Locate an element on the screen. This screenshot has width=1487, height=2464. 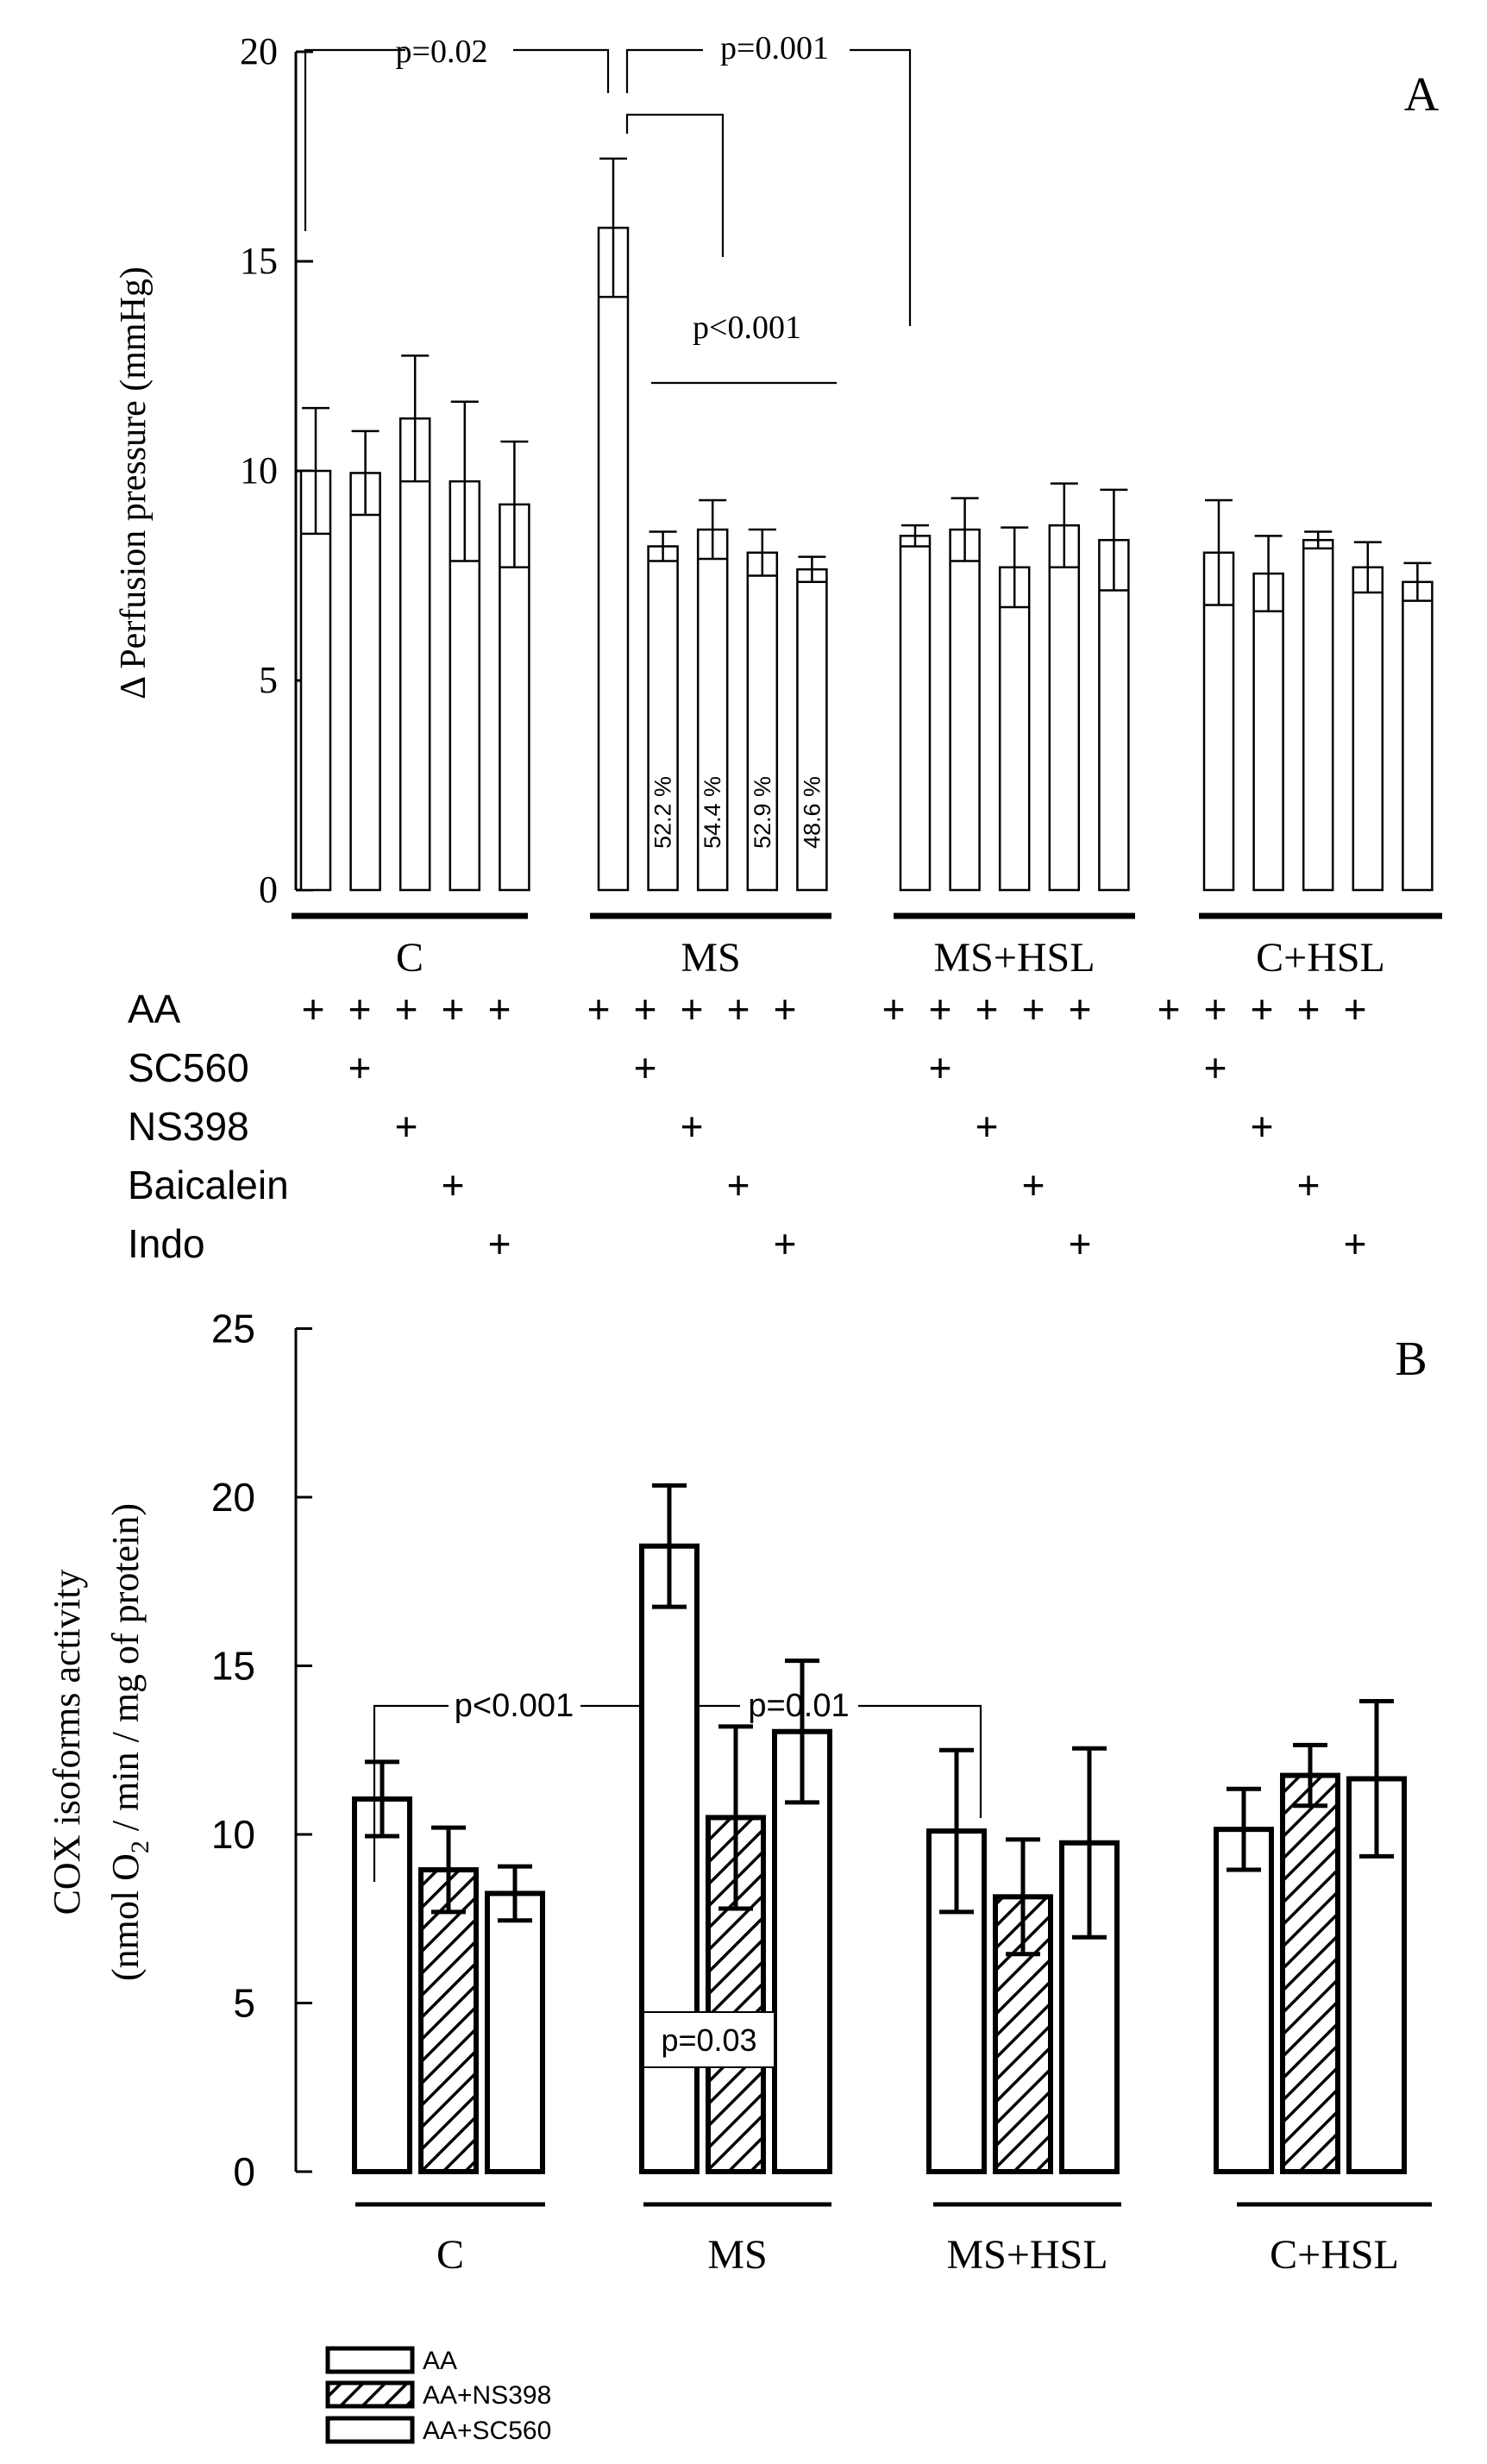
treatment-row-label: SC560 is located at coordinates (189, 1067).